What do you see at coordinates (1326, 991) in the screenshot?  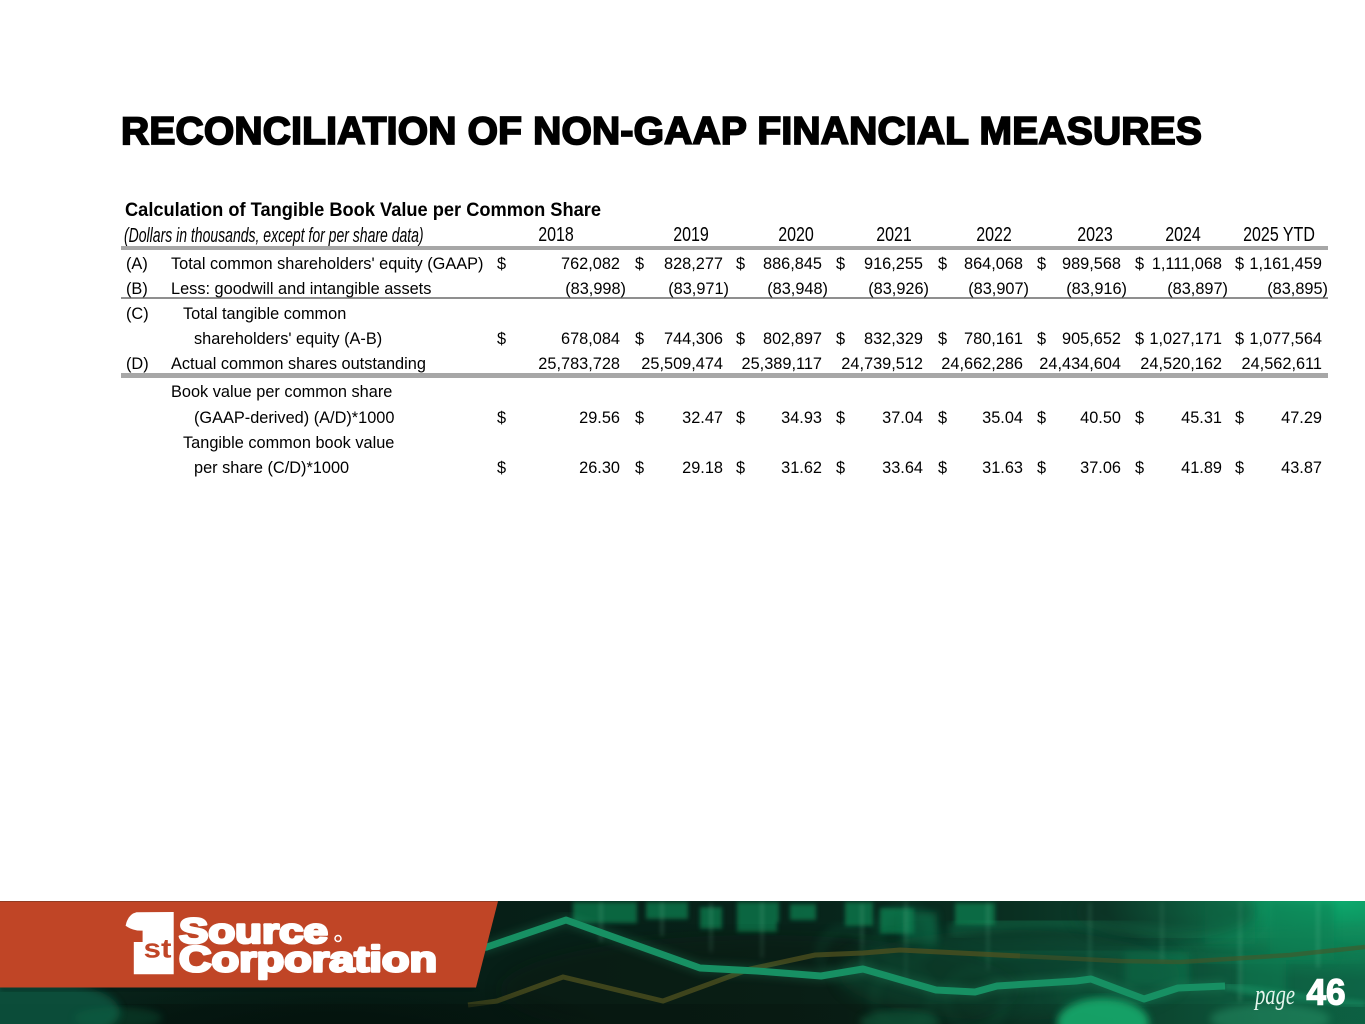 I see `svg-text: 46` at bounding box center [1326, 991].